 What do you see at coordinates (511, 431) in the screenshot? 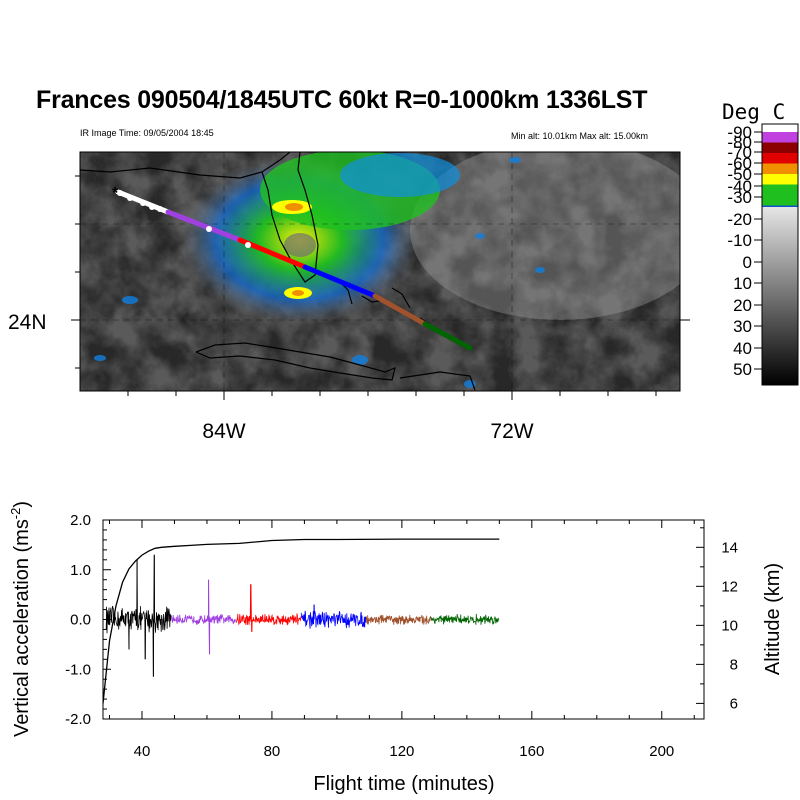
I see `lon-label-72w: 72W` at bounding box center [511, 431].